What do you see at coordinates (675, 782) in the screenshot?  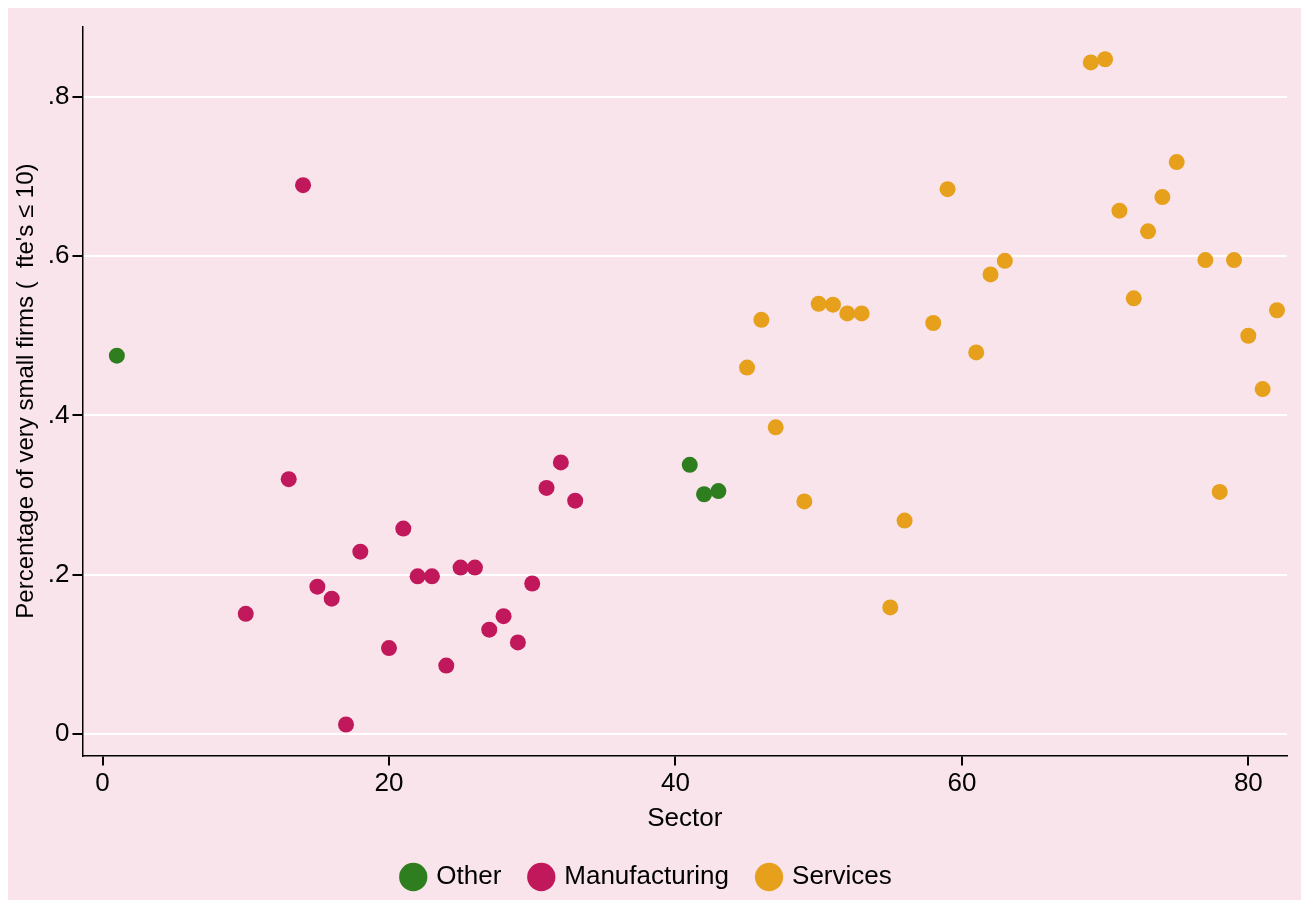 I see `x-tick-label: 40` at bounding box center [675, 782].